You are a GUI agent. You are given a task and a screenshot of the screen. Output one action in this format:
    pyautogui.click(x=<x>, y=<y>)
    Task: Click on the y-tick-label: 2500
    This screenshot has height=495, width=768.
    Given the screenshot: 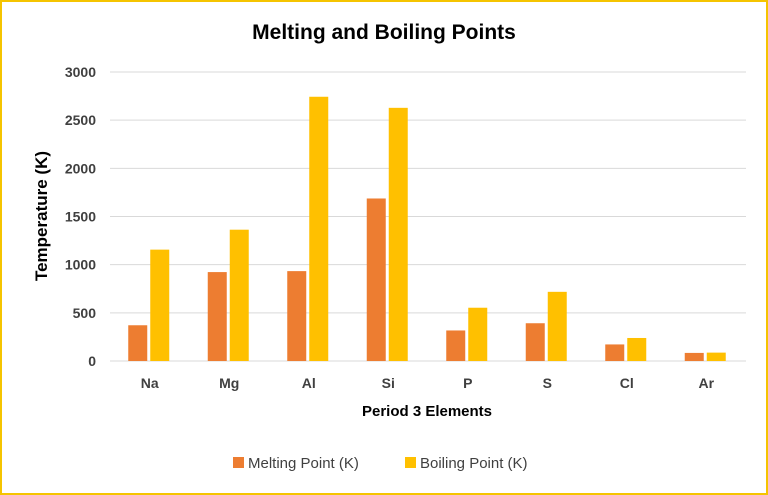 What is the action you would take?
    pyautogui.click(x=80, y=120)
    